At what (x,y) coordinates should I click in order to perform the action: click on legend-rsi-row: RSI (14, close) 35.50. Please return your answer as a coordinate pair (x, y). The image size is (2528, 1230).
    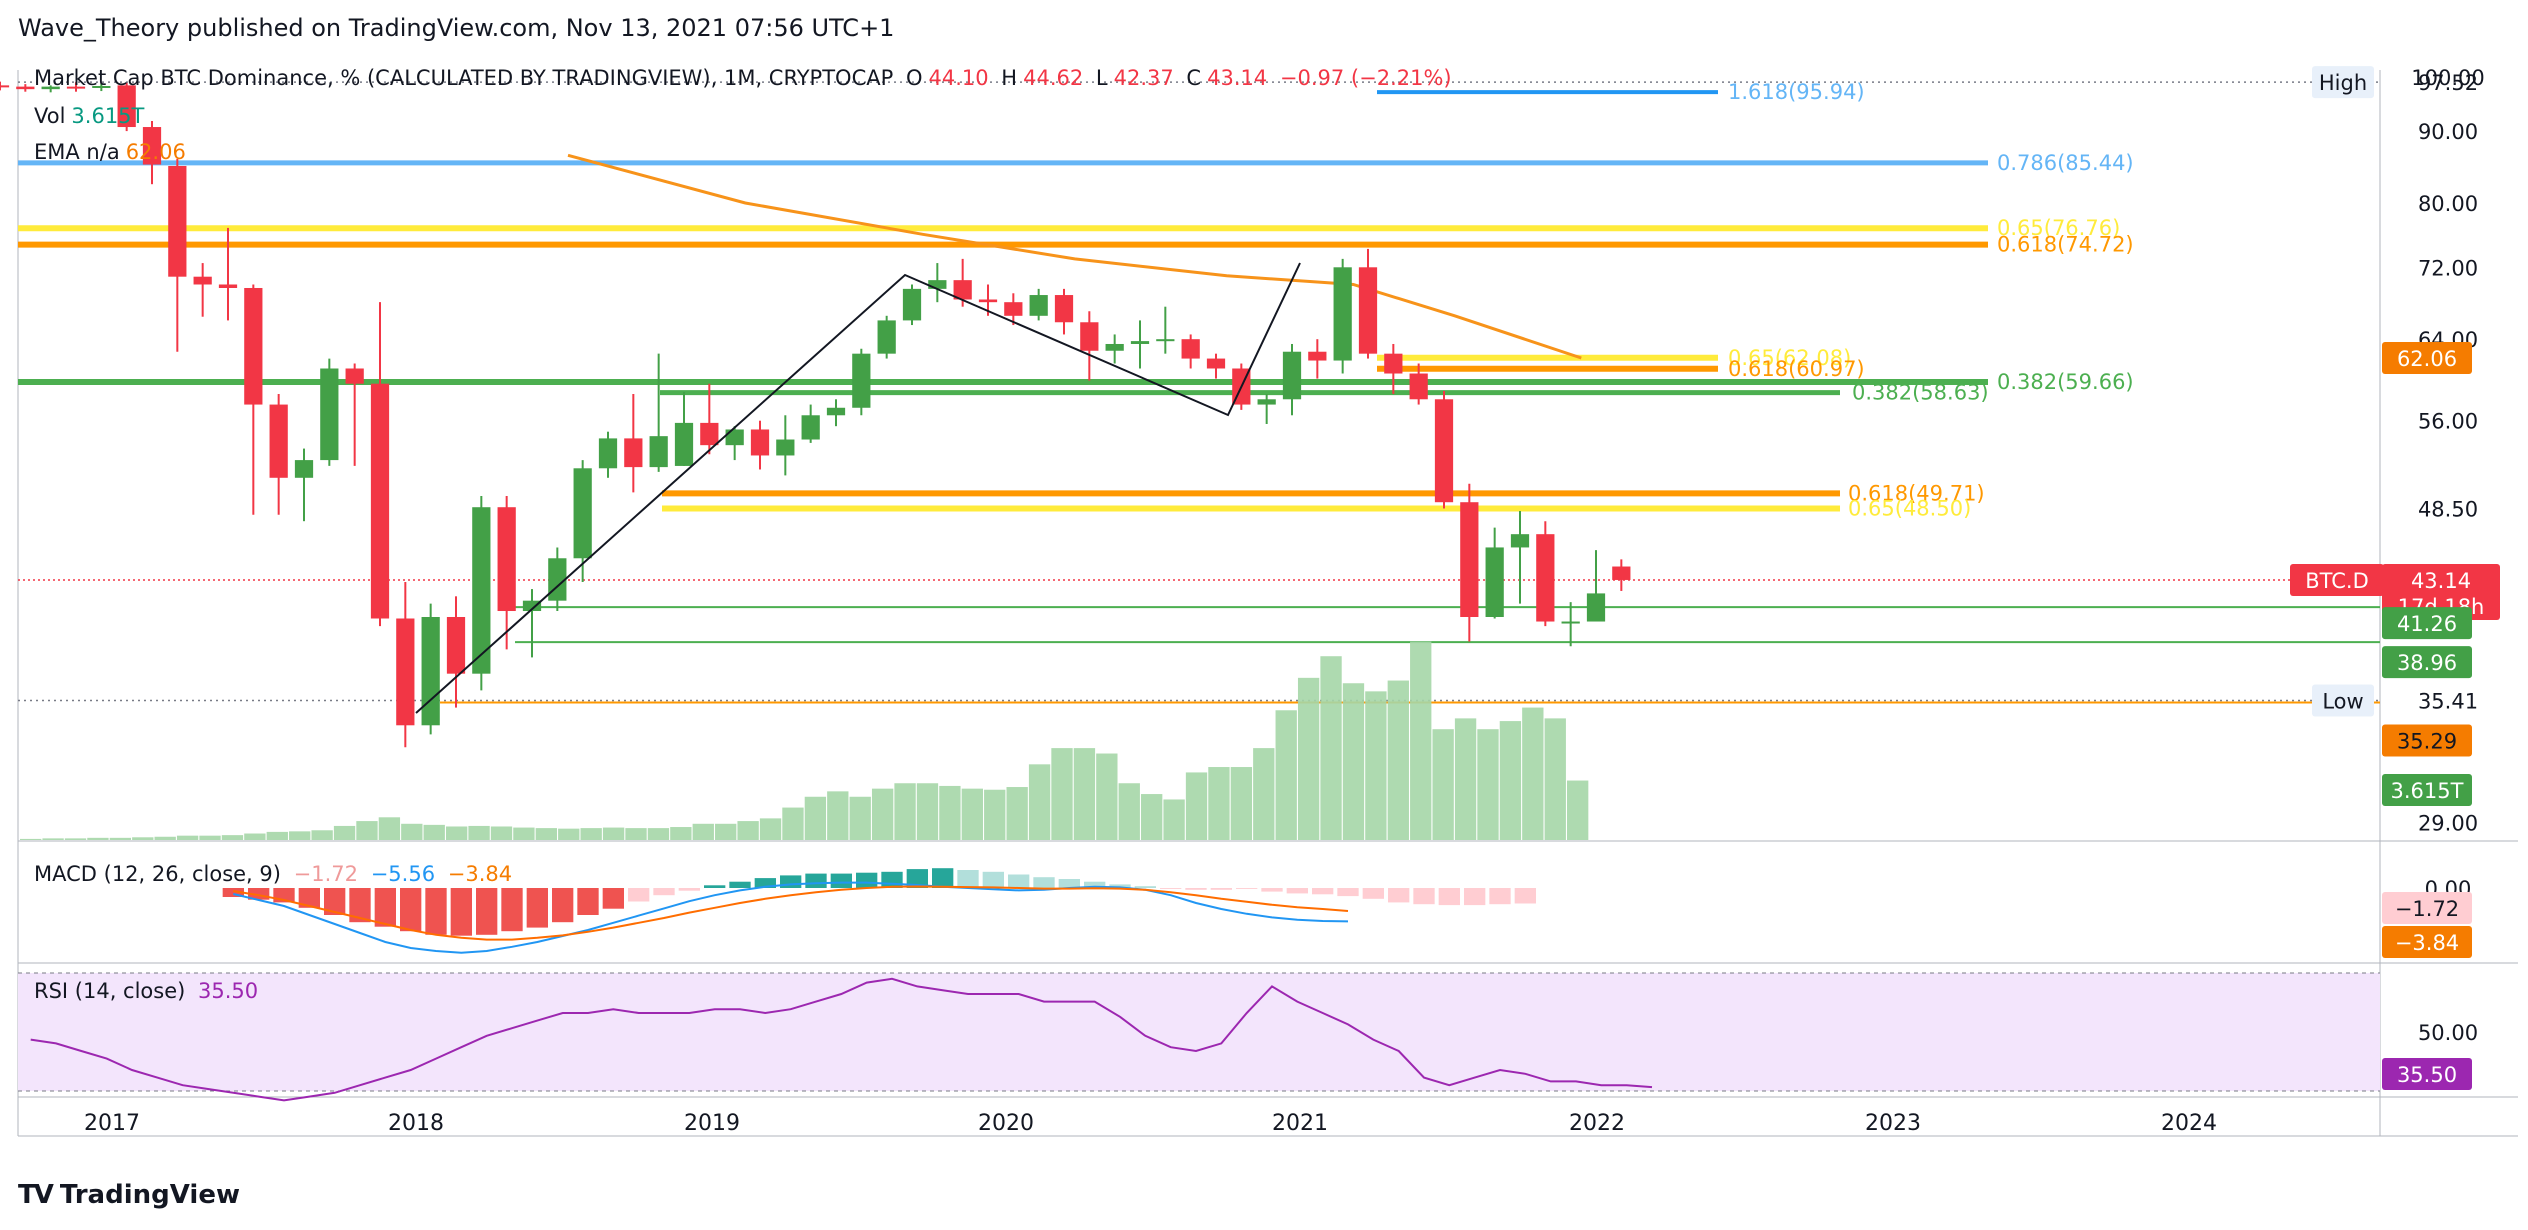
    Looking at the image, I should click on (149, 991).